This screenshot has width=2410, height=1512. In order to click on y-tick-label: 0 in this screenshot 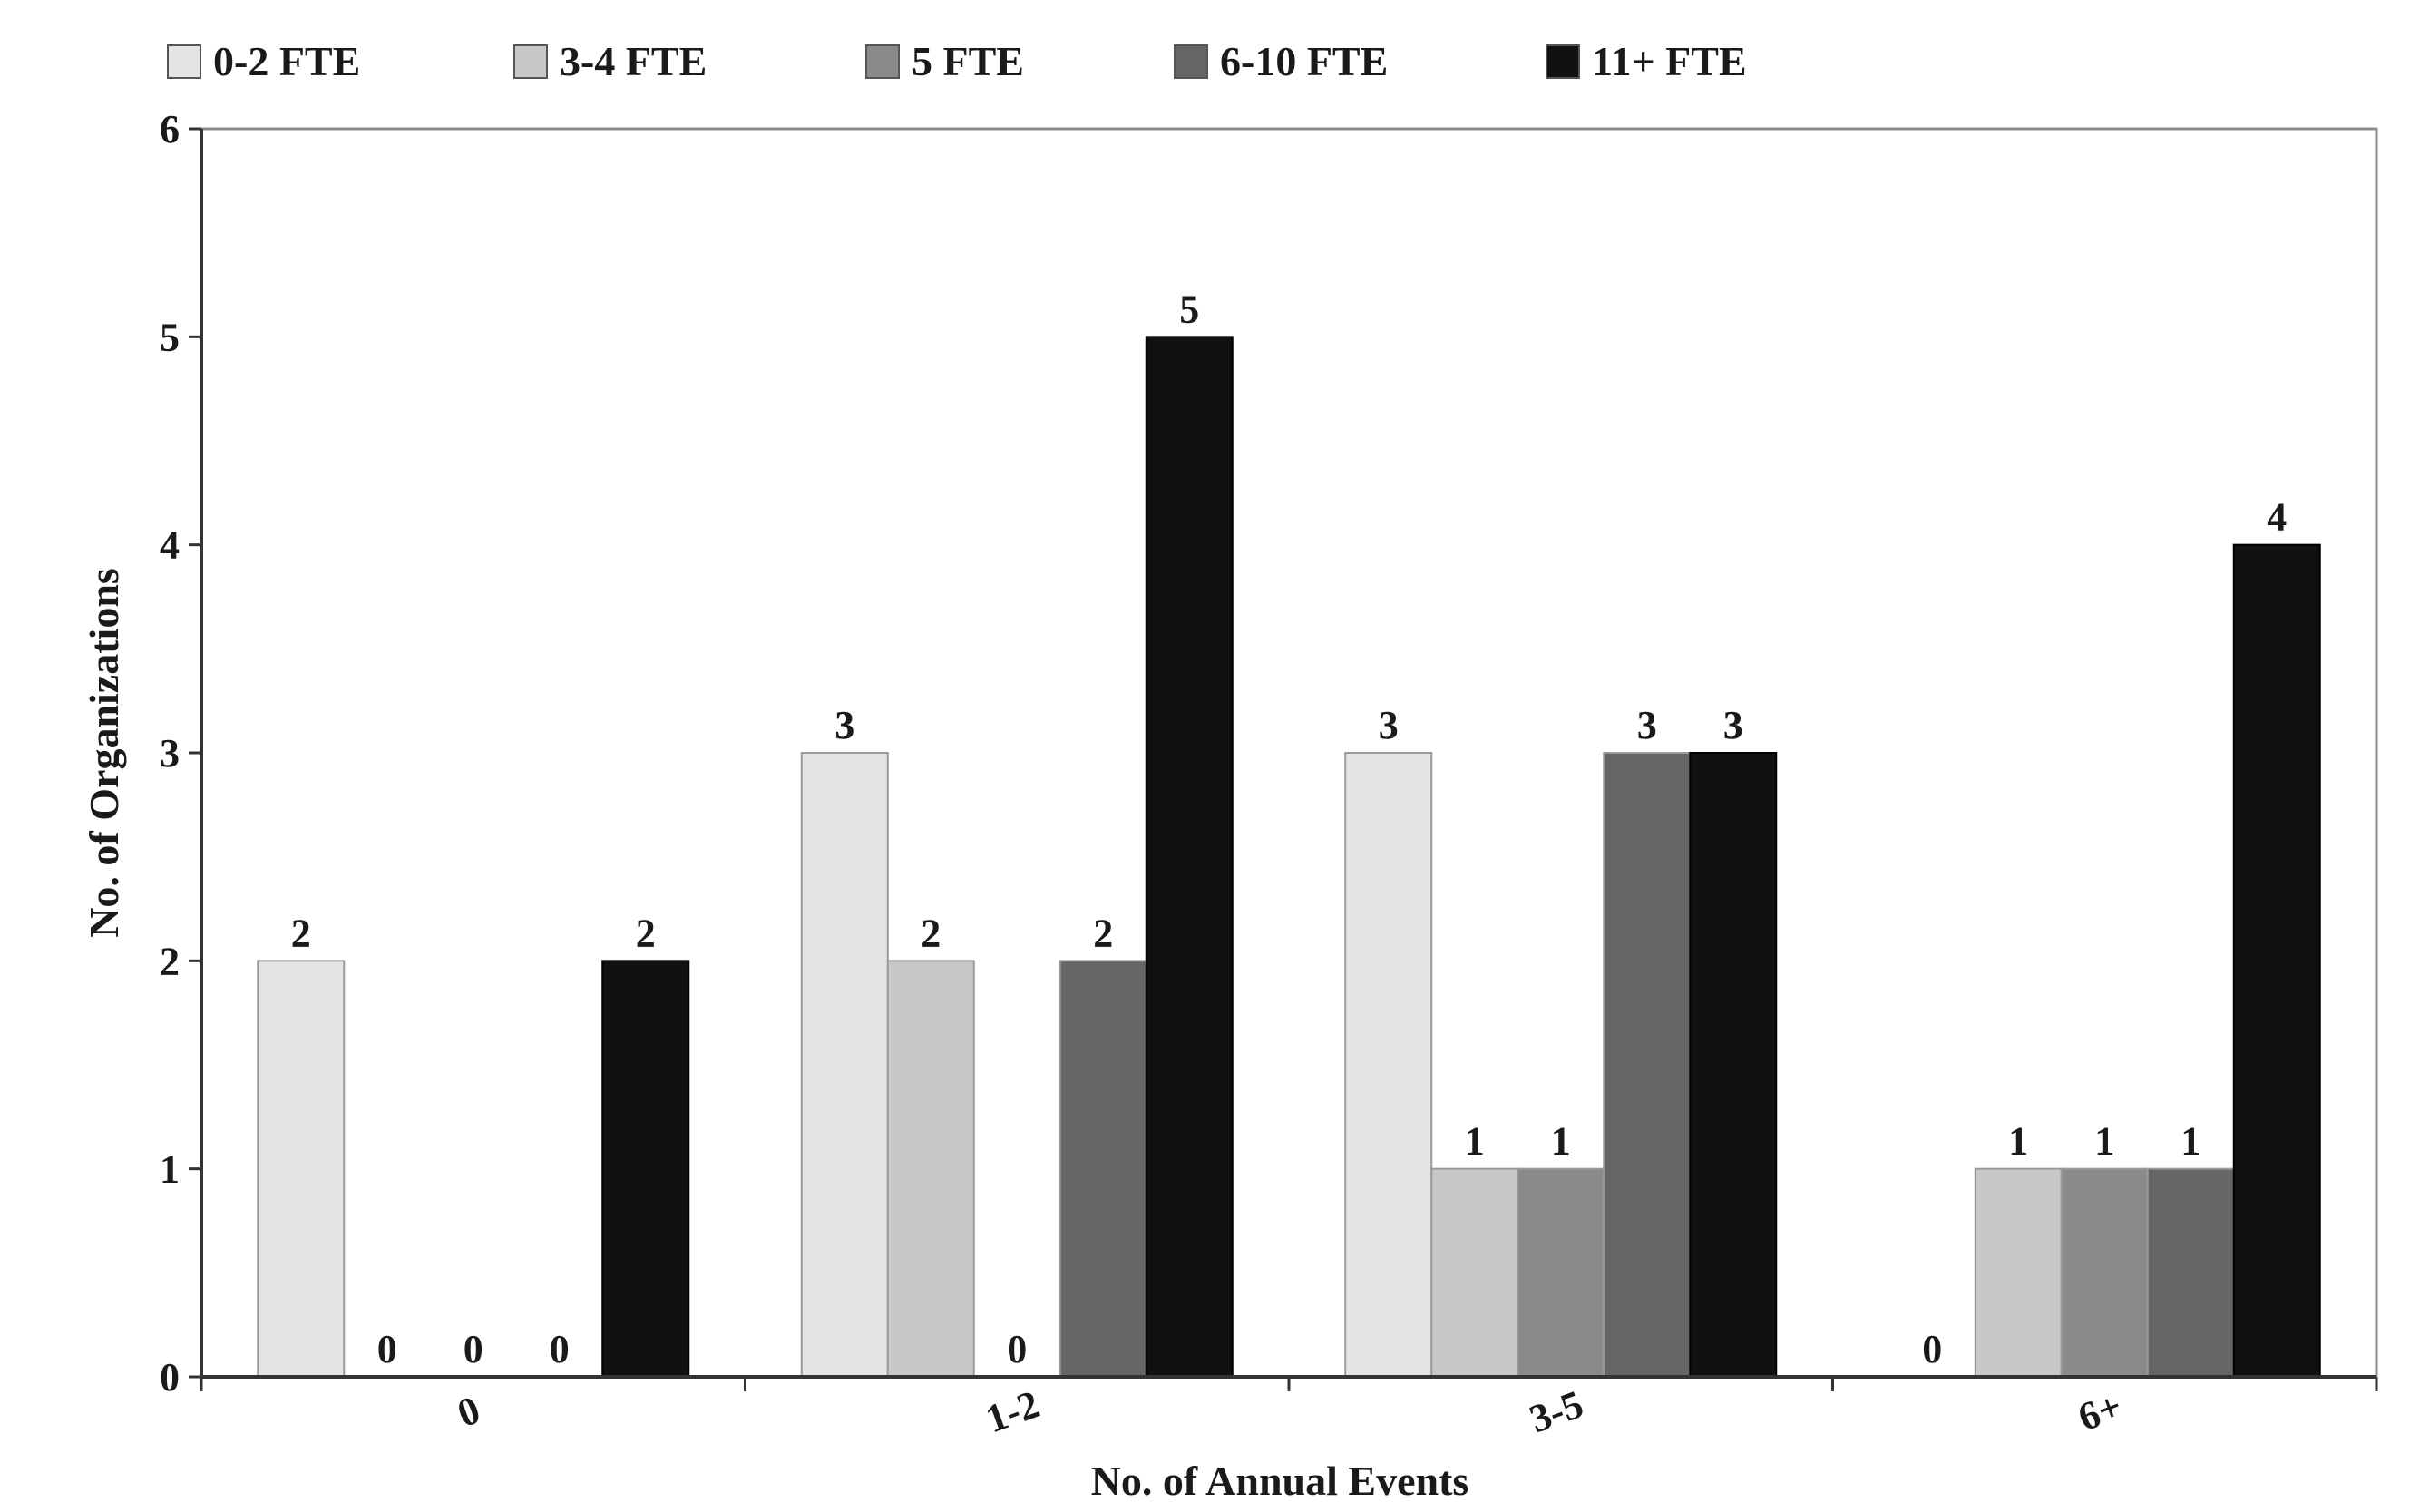, I will do `click(170, 1377)`.